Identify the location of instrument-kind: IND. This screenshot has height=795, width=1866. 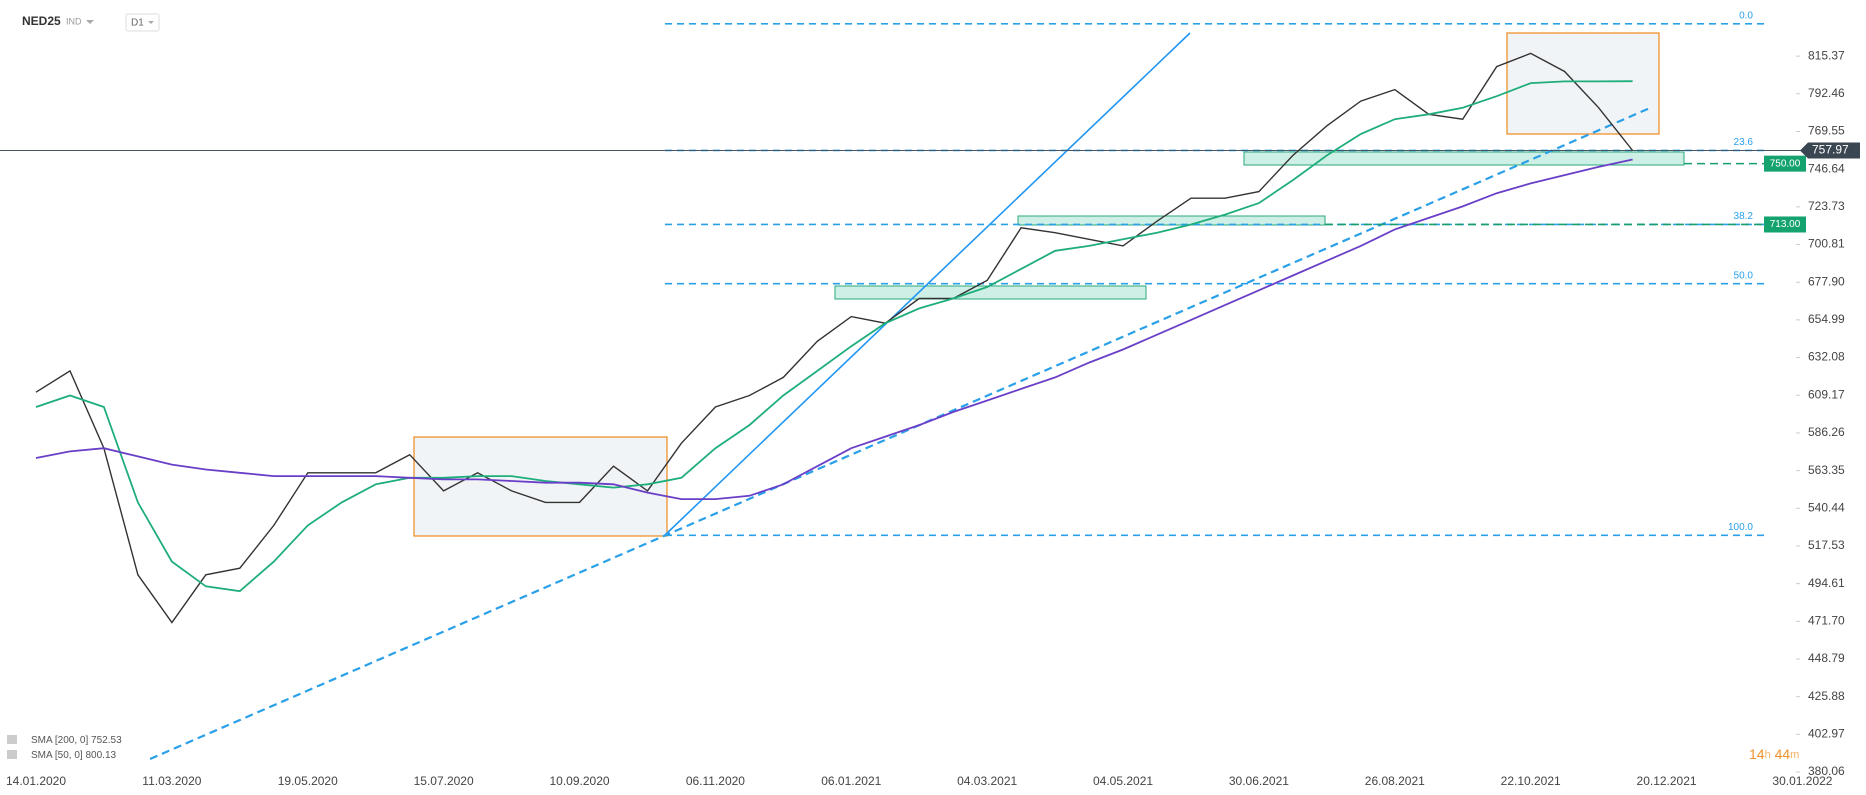
(74, 21).